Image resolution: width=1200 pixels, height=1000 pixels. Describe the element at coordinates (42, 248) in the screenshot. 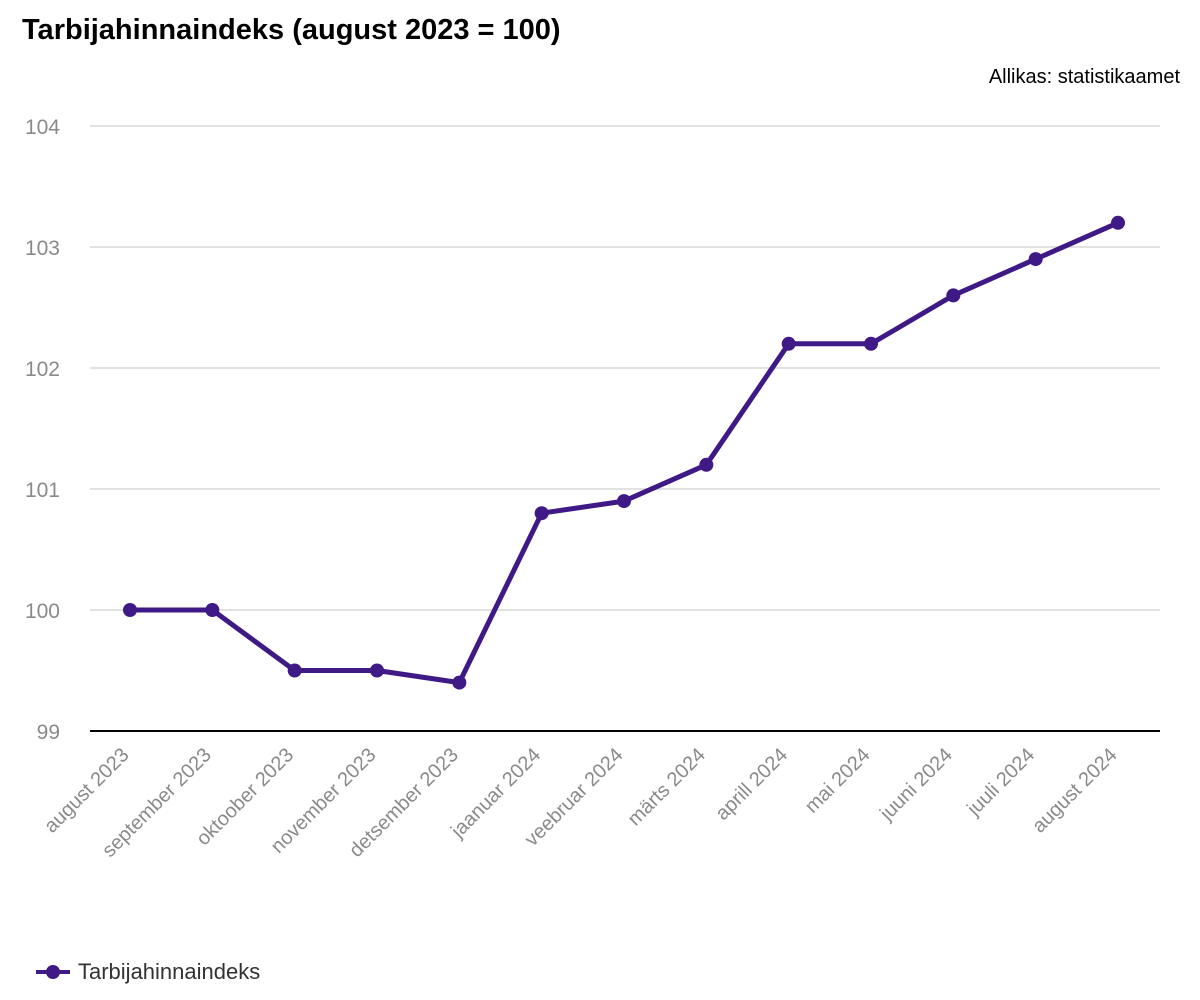

I see `y-tick-label: 103` at that location.